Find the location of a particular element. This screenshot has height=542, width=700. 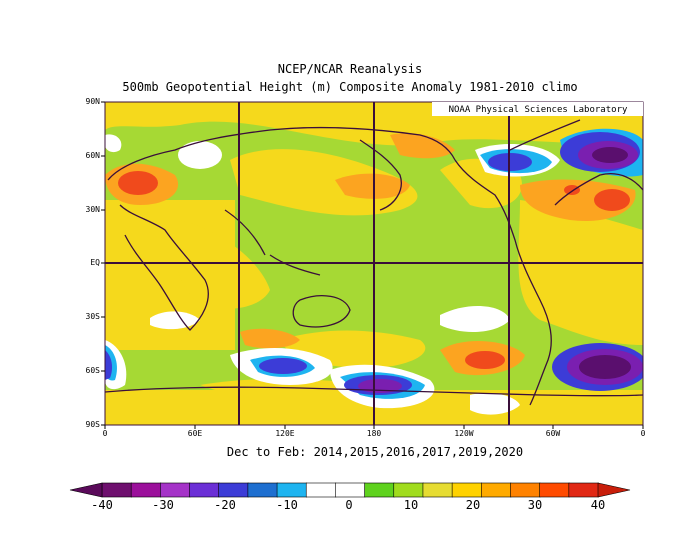

colorbar-arrow-left is located at coordinates (86, 490).